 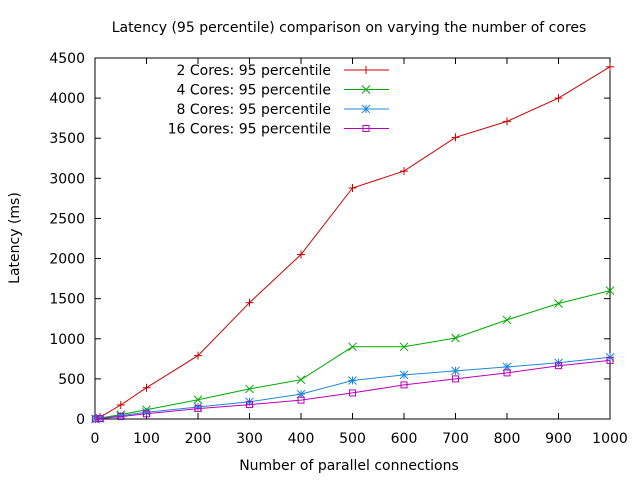 I want to click on x-tick-label: 300, so click(x=249, y=439).